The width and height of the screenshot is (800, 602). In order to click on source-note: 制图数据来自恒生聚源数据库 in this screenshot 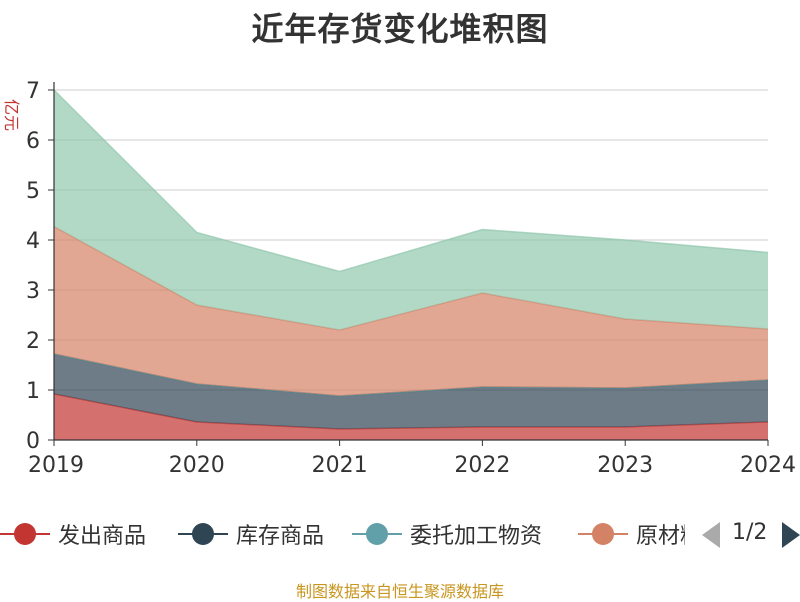, I will do `click(399, 591)`.